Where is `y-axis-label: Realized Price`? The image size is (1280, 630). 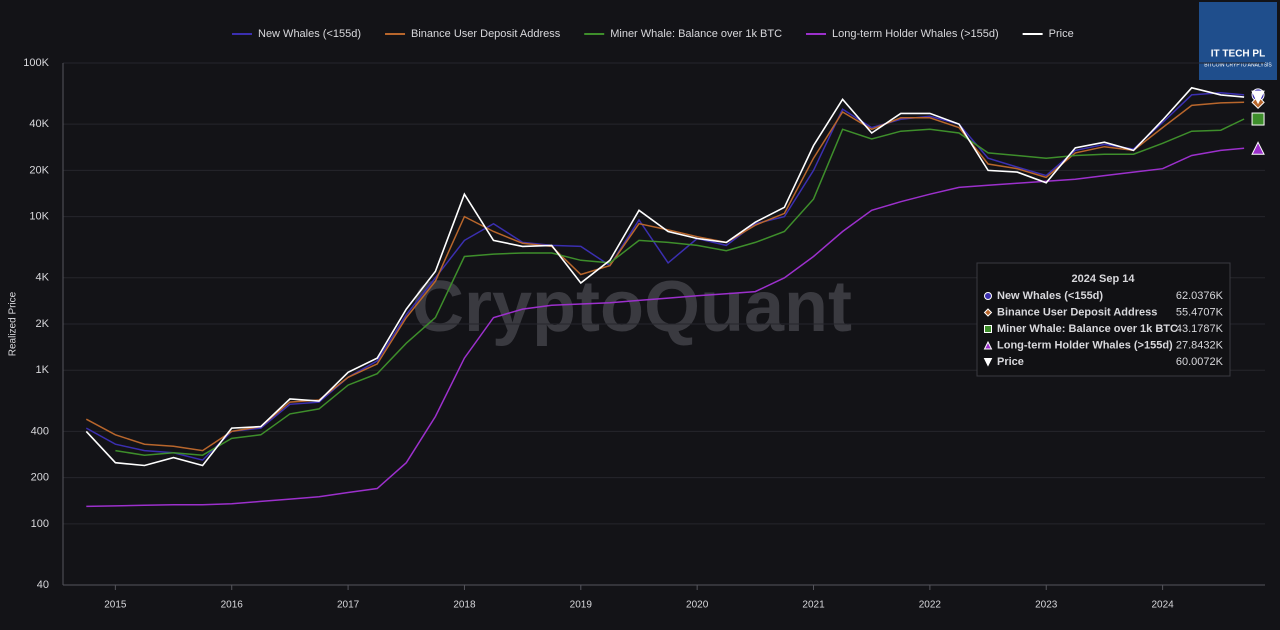
y-axis-label: Realized Price is located at coordinates (13, 323).